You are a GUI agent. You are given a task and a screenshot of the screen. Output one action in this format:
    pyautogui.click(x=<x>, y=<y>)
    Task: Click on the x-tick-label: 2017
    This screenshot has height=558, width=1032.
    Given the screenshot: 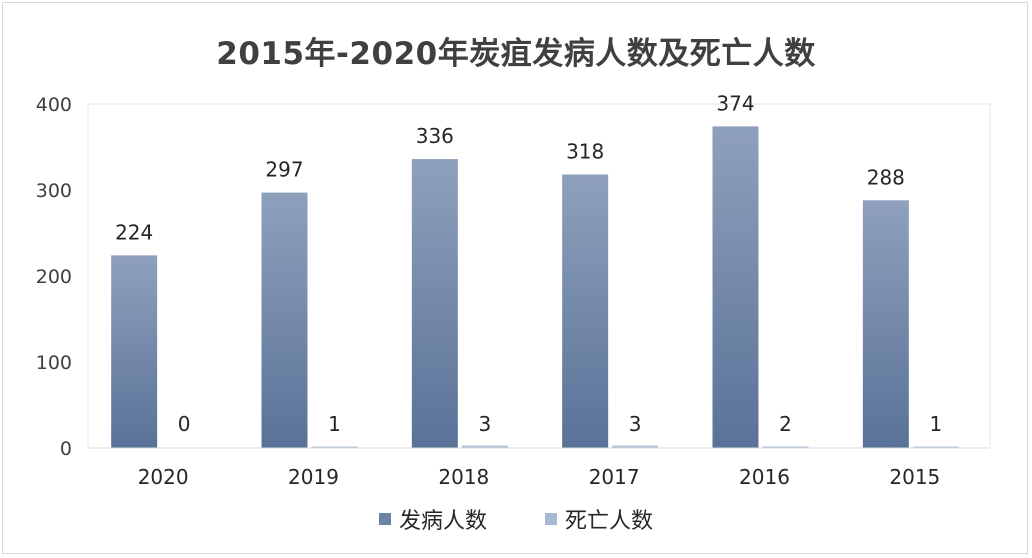 What is the action you would take?
    pyautogui.click(x=614, y=477)
    